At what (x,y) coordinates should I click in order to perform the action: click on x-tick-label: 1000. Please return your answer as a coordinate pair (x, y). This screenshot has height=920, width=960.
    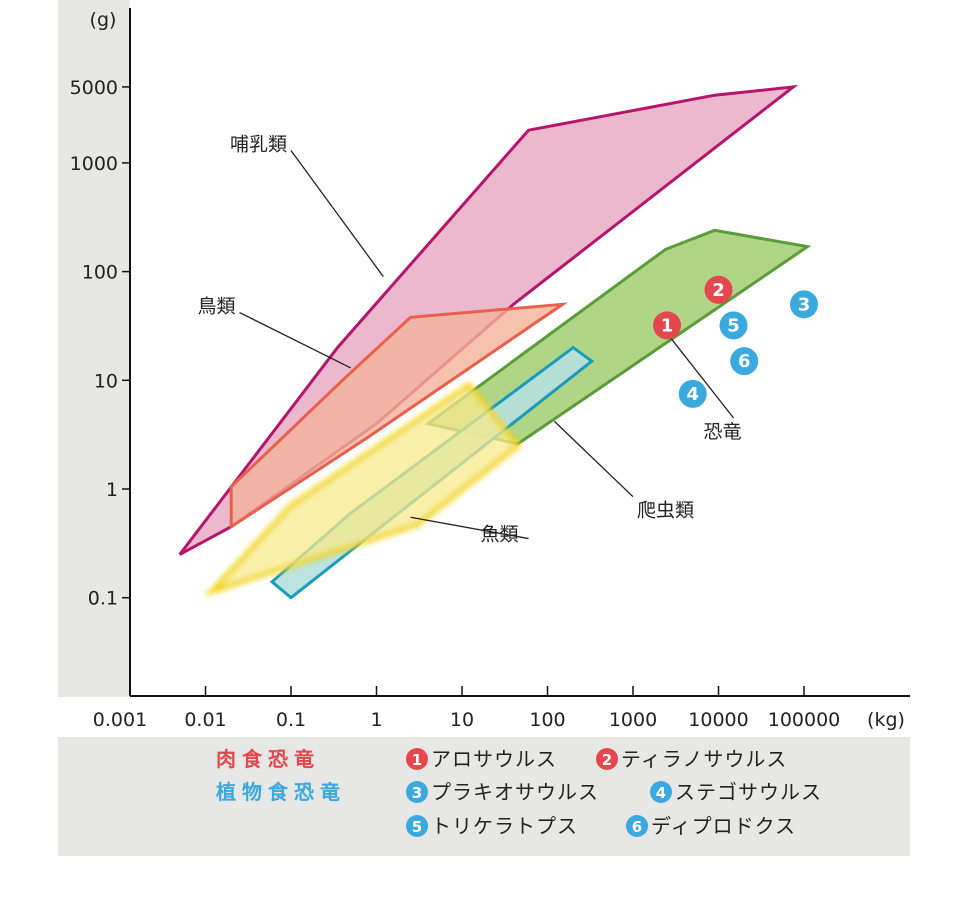
    Looking at the image, I should click on (633, 720).